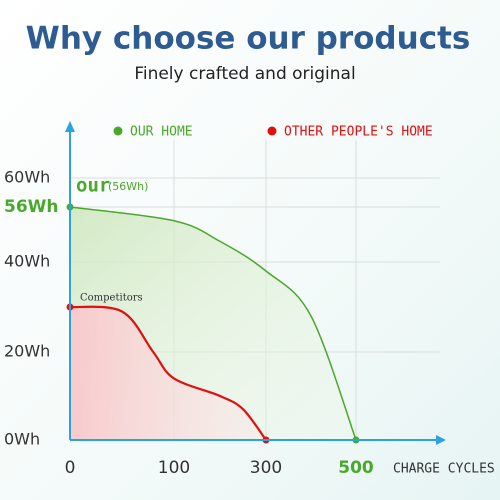 The width and height of the screenshot is (500, 500). I want to click on x-tick-label: 300, so click(266, 468).